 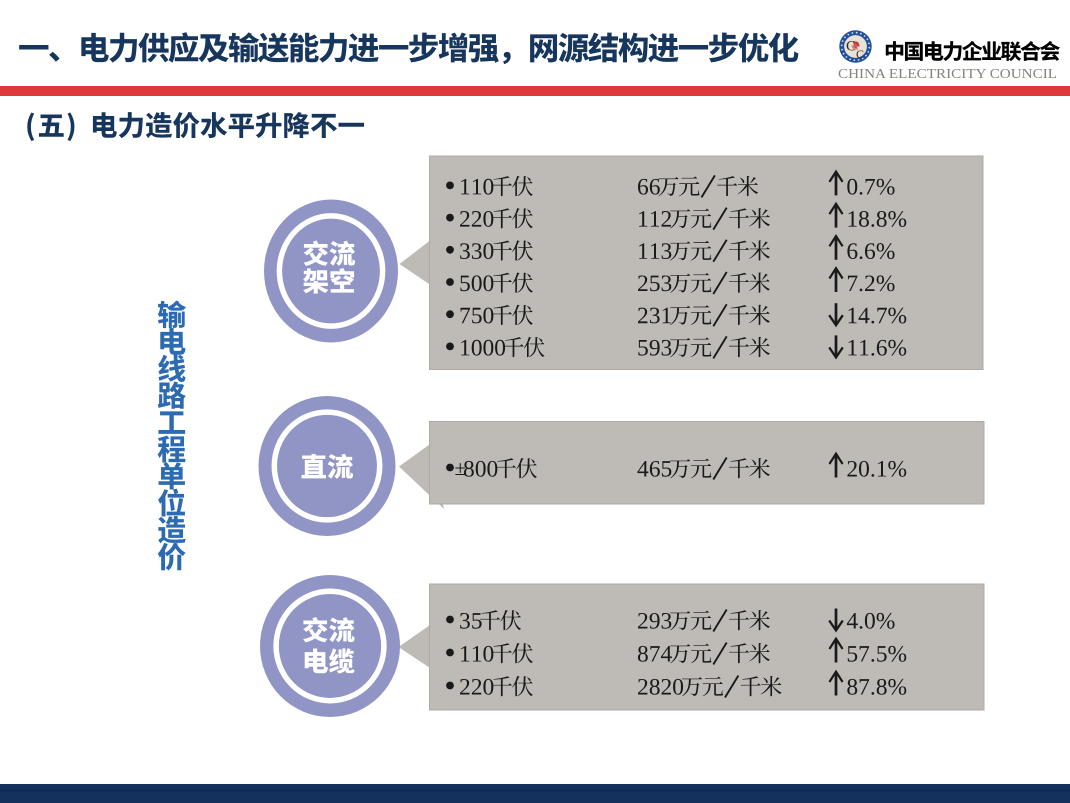 I want to click on svg-text: CHINA ELECTRICITY COUNCIL, so click(x=947, y=74).